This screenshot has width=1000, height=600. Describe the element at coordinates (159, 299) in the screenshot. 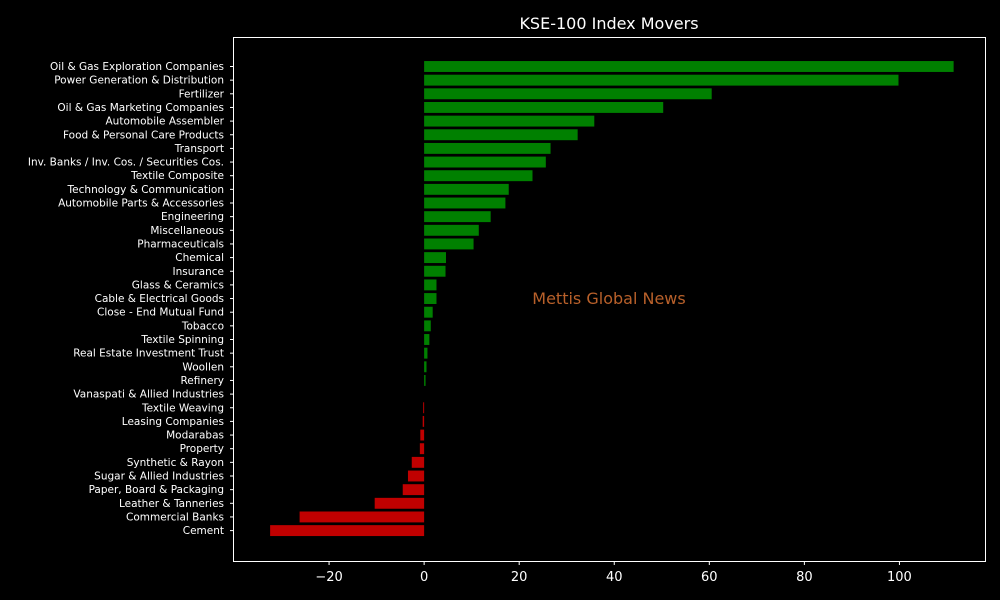

I see `y-tick-label: Cable & Electrical Goods` at that location.